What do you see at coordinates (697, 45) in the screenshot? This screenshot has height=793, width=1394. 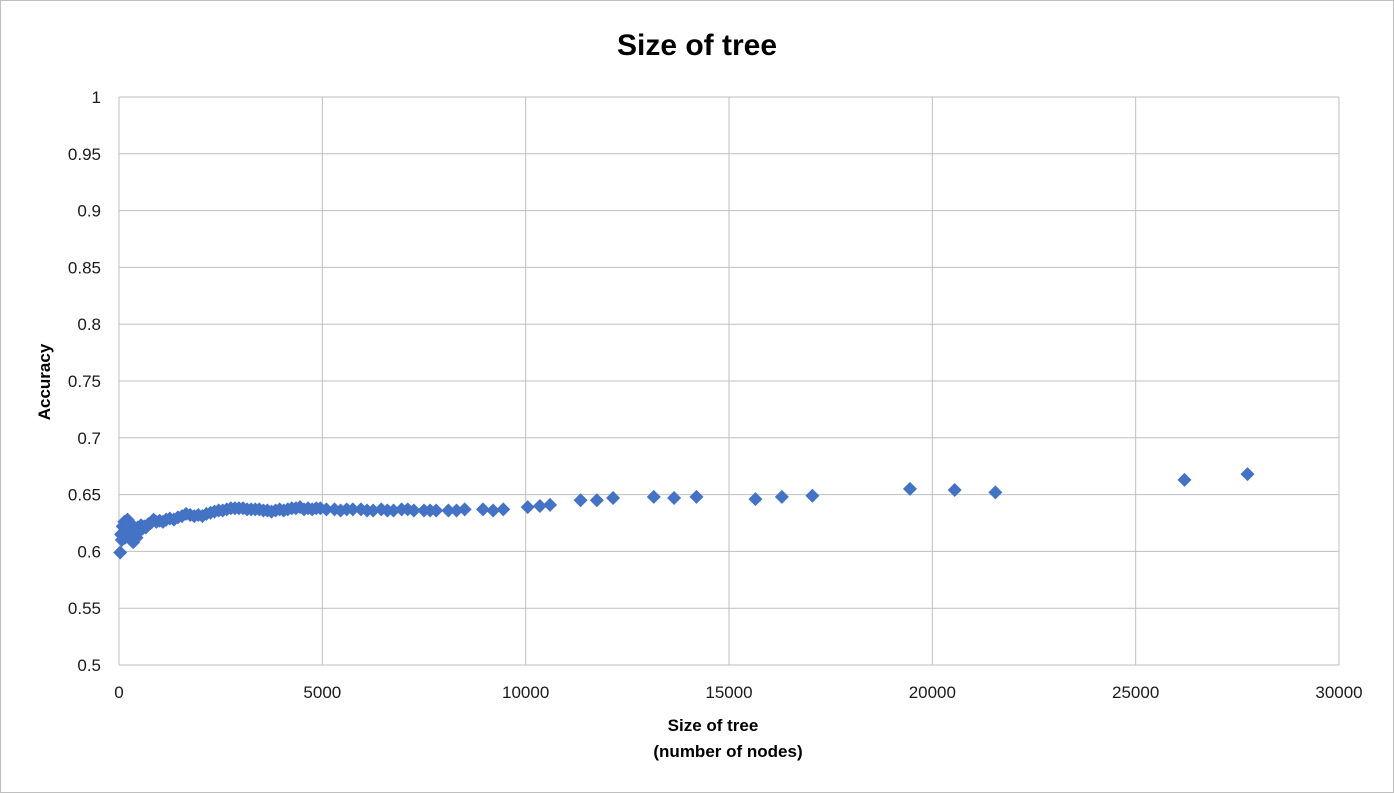 I see `chart-title: Size of tree` at bounding box center [697, 45].